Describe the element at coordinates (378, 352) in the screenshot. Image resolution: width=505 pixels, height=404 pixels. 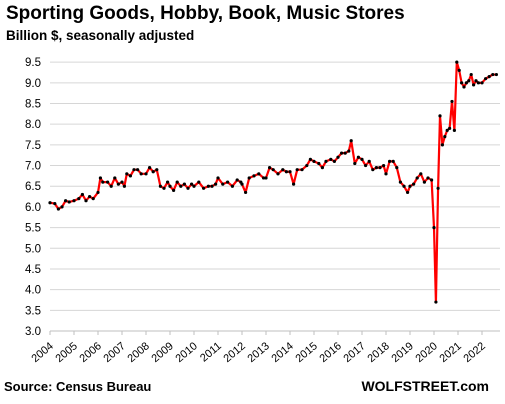
I see `x-tick-label: 2018` at that location.